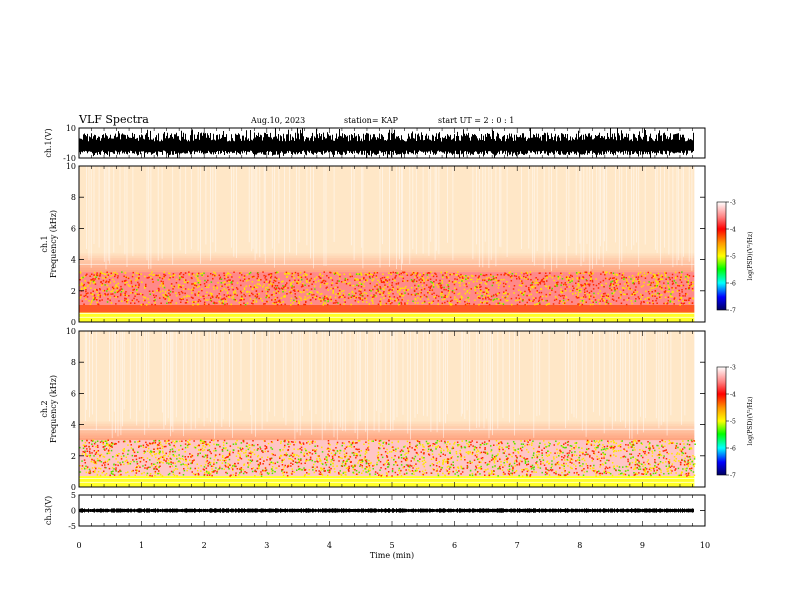  What do you see at coordinates (72, 526) in the screenshot?
I see `y-tick-label: -5` at bounding box center [72, 526].